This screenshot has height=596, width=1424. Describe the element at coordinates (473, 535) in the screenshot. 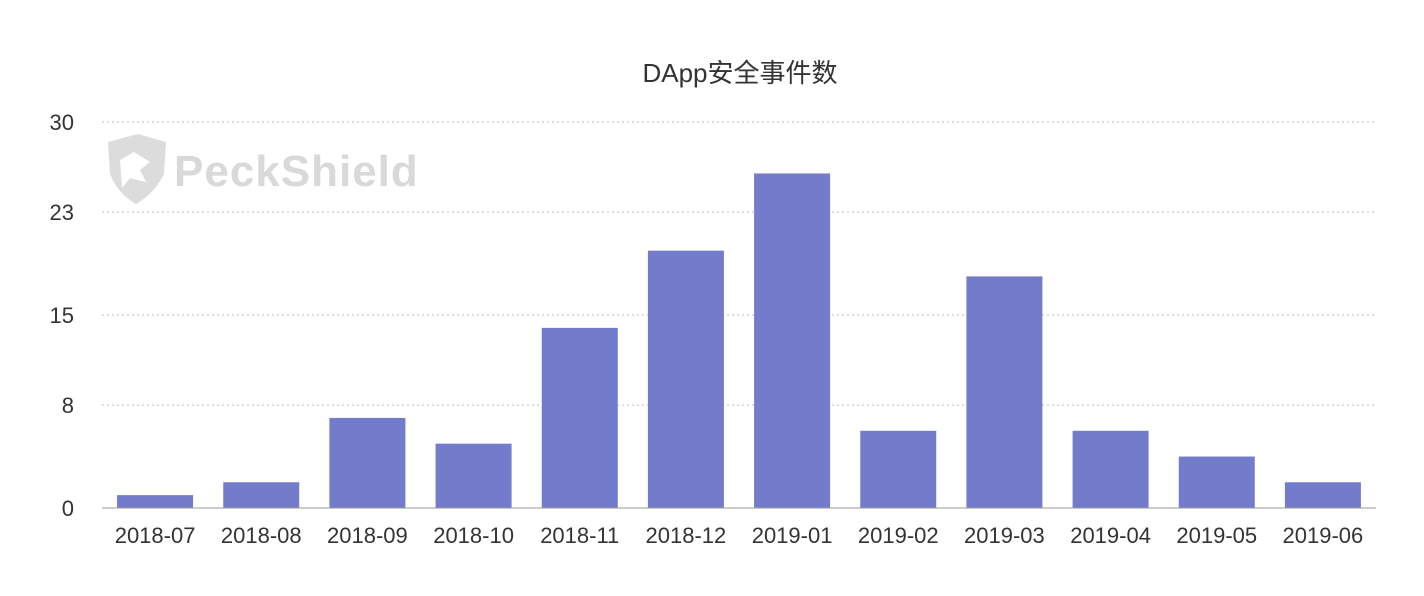

I see `x-tick-label: 2018-10` at that location.